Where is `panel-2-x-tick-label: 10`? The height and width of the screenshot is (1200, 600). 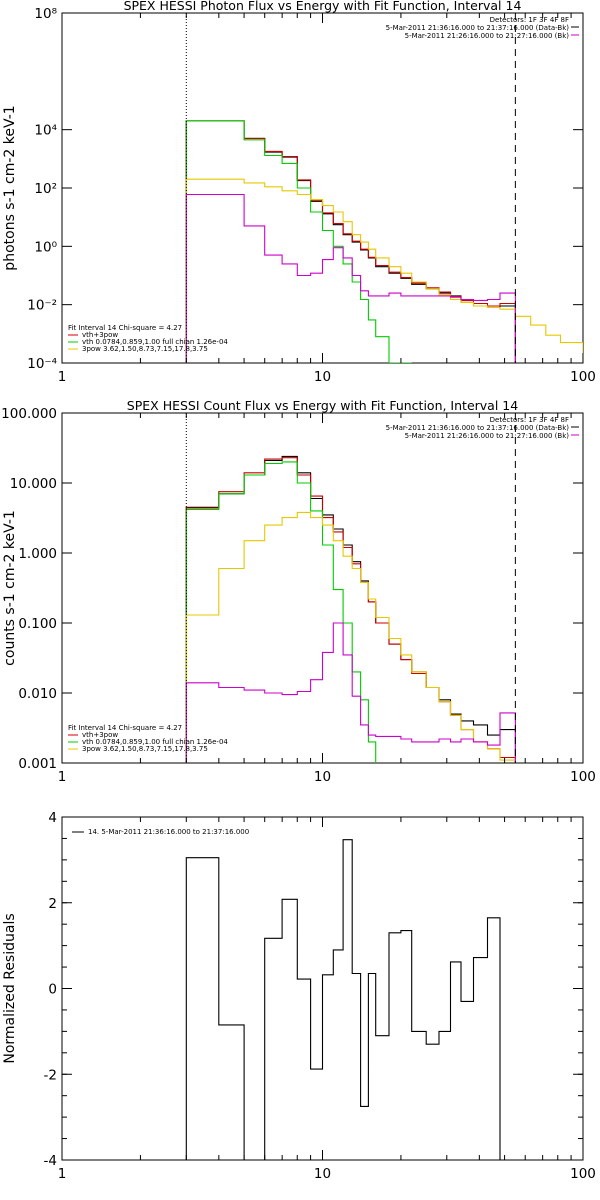
panel-2-x-tick-label: 10 is located at coordinates (322, 777).